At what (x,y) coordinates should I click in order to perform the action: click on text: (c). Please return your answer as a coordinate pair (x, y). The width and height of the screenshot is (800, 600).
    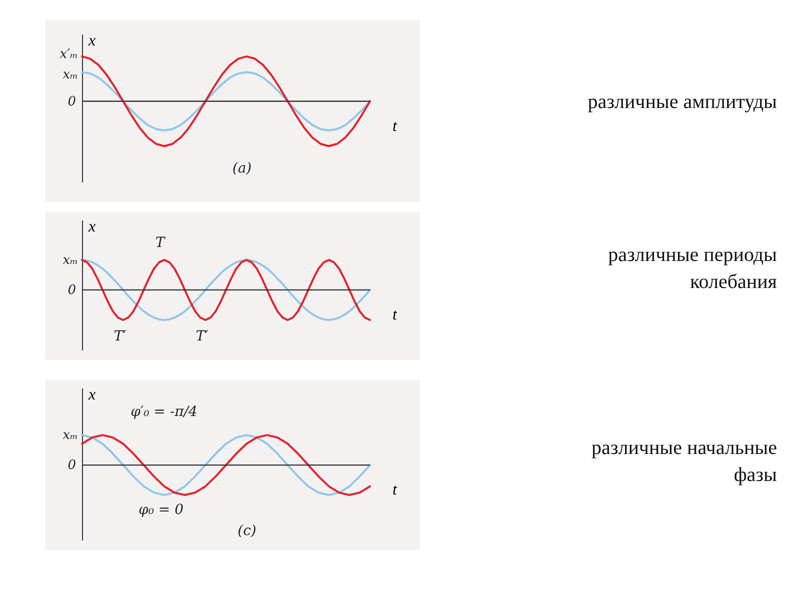
    Looking at the image, I should click on (247, 531).